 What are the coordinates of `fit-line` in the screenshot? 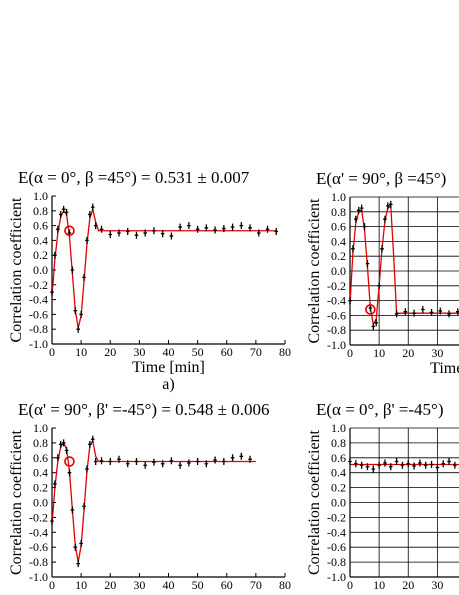 It's located at (153, 500).